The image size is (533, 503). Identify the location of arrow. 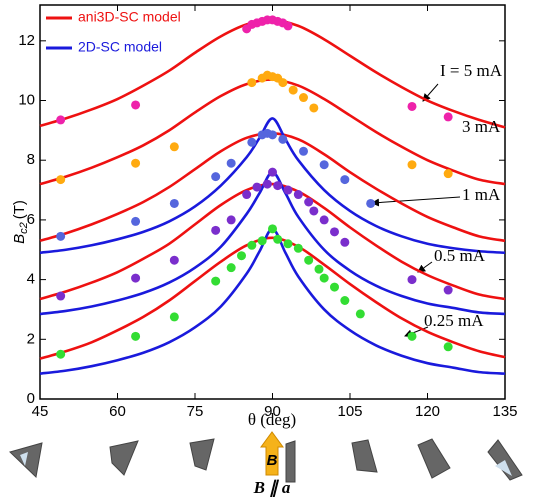
(416, 201).